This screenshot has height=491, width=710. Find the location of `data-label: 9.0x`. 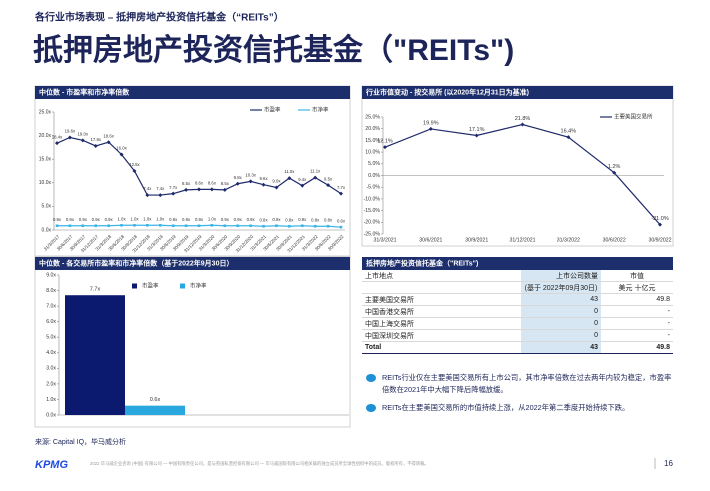

data-label: 9.0x is located at coordinates (276, 181).